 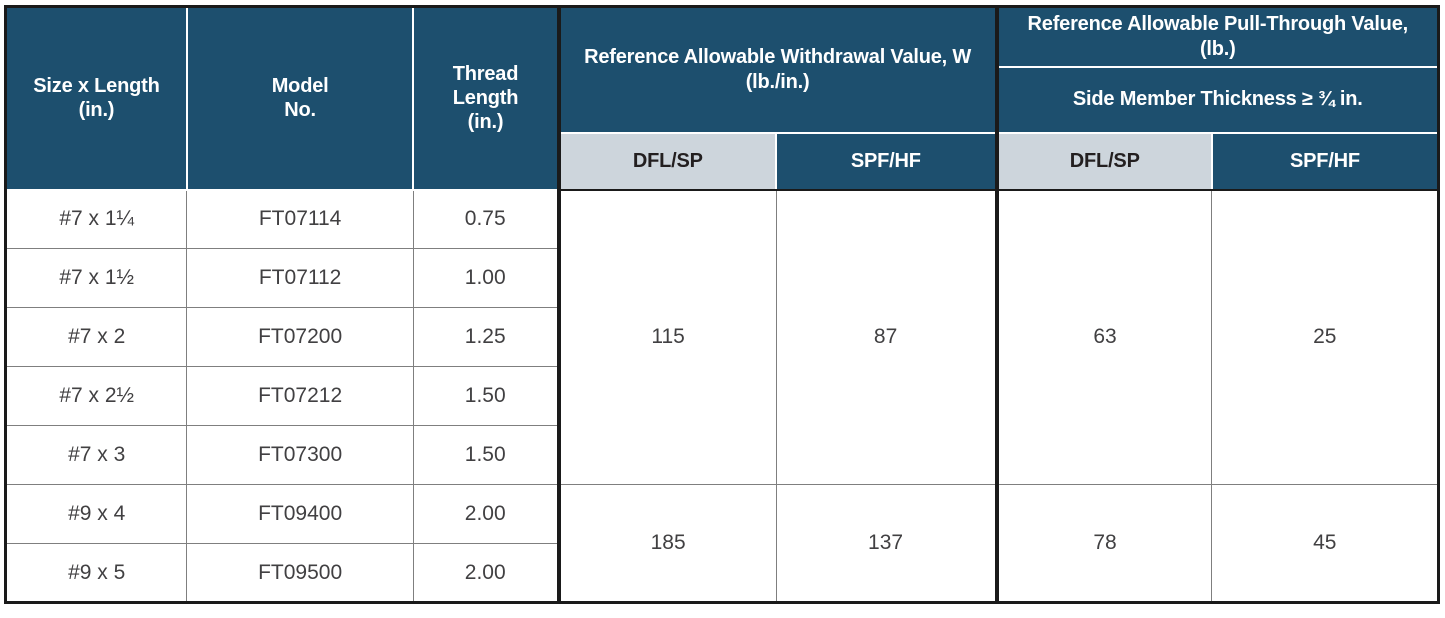 I want to click on pull-through-dfl-sp-value: 63, so click(x=1103, y=337).